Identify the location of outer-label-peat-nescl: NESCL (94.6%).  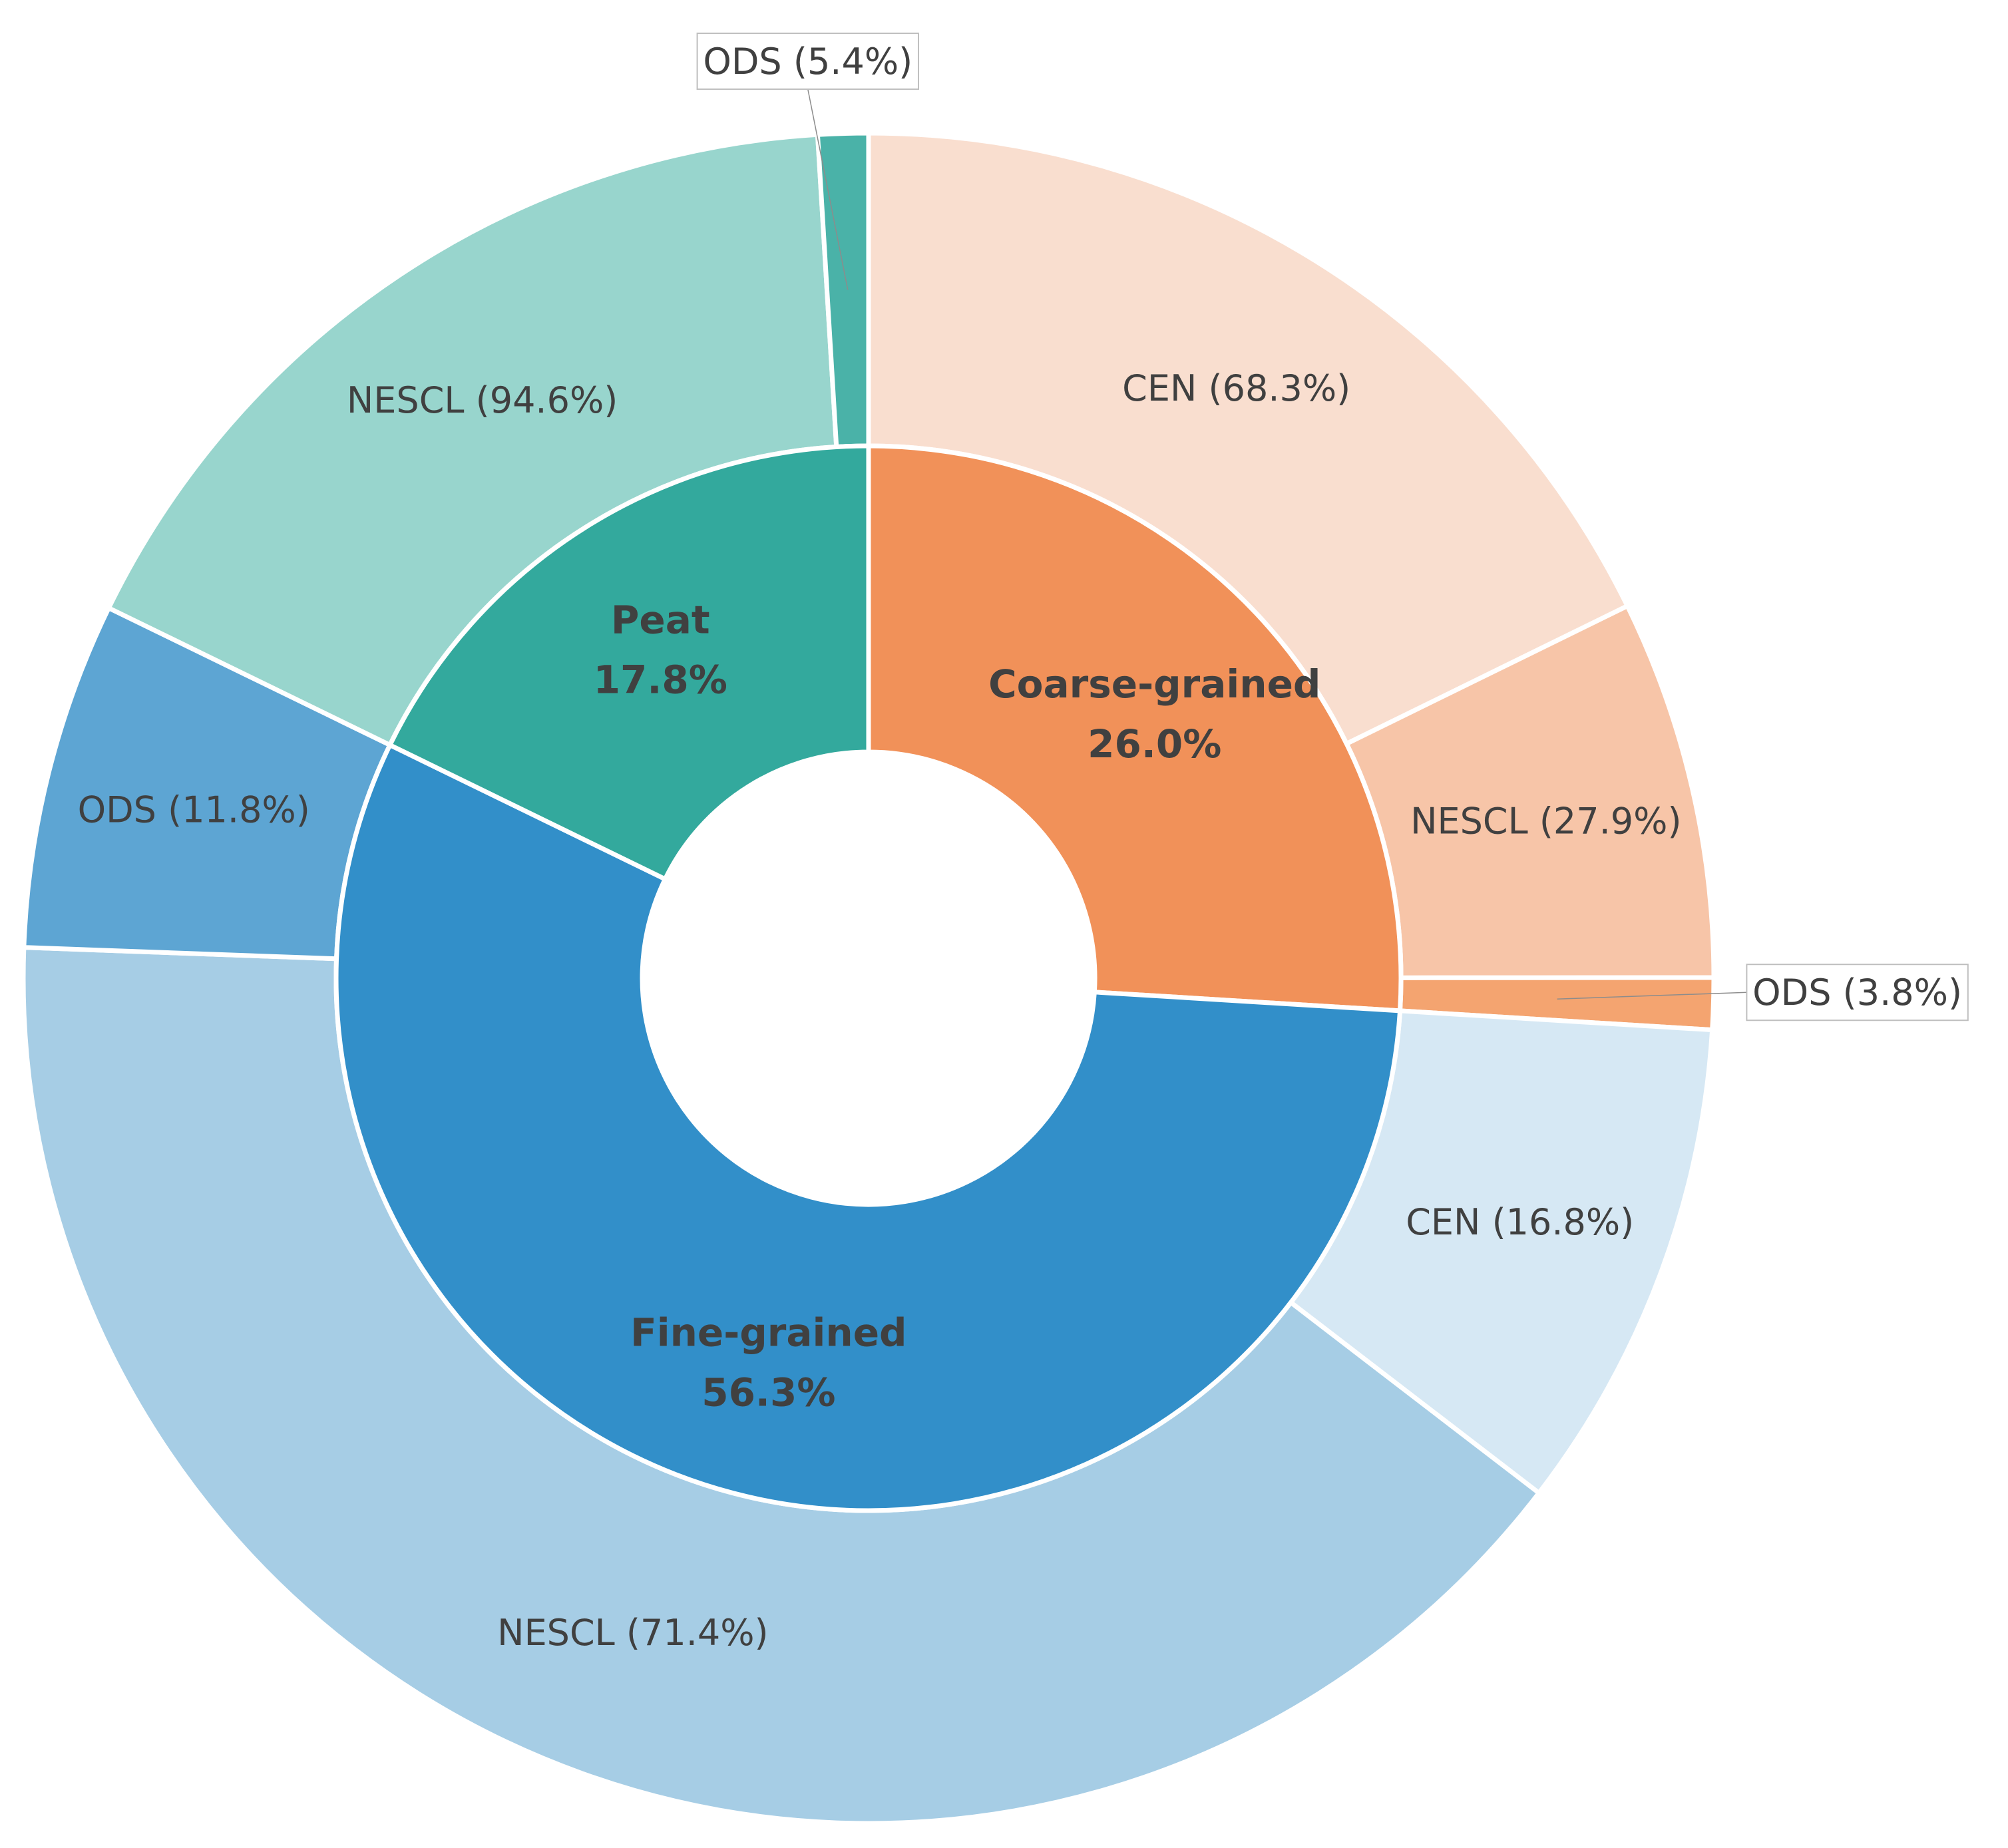
(483, 400).